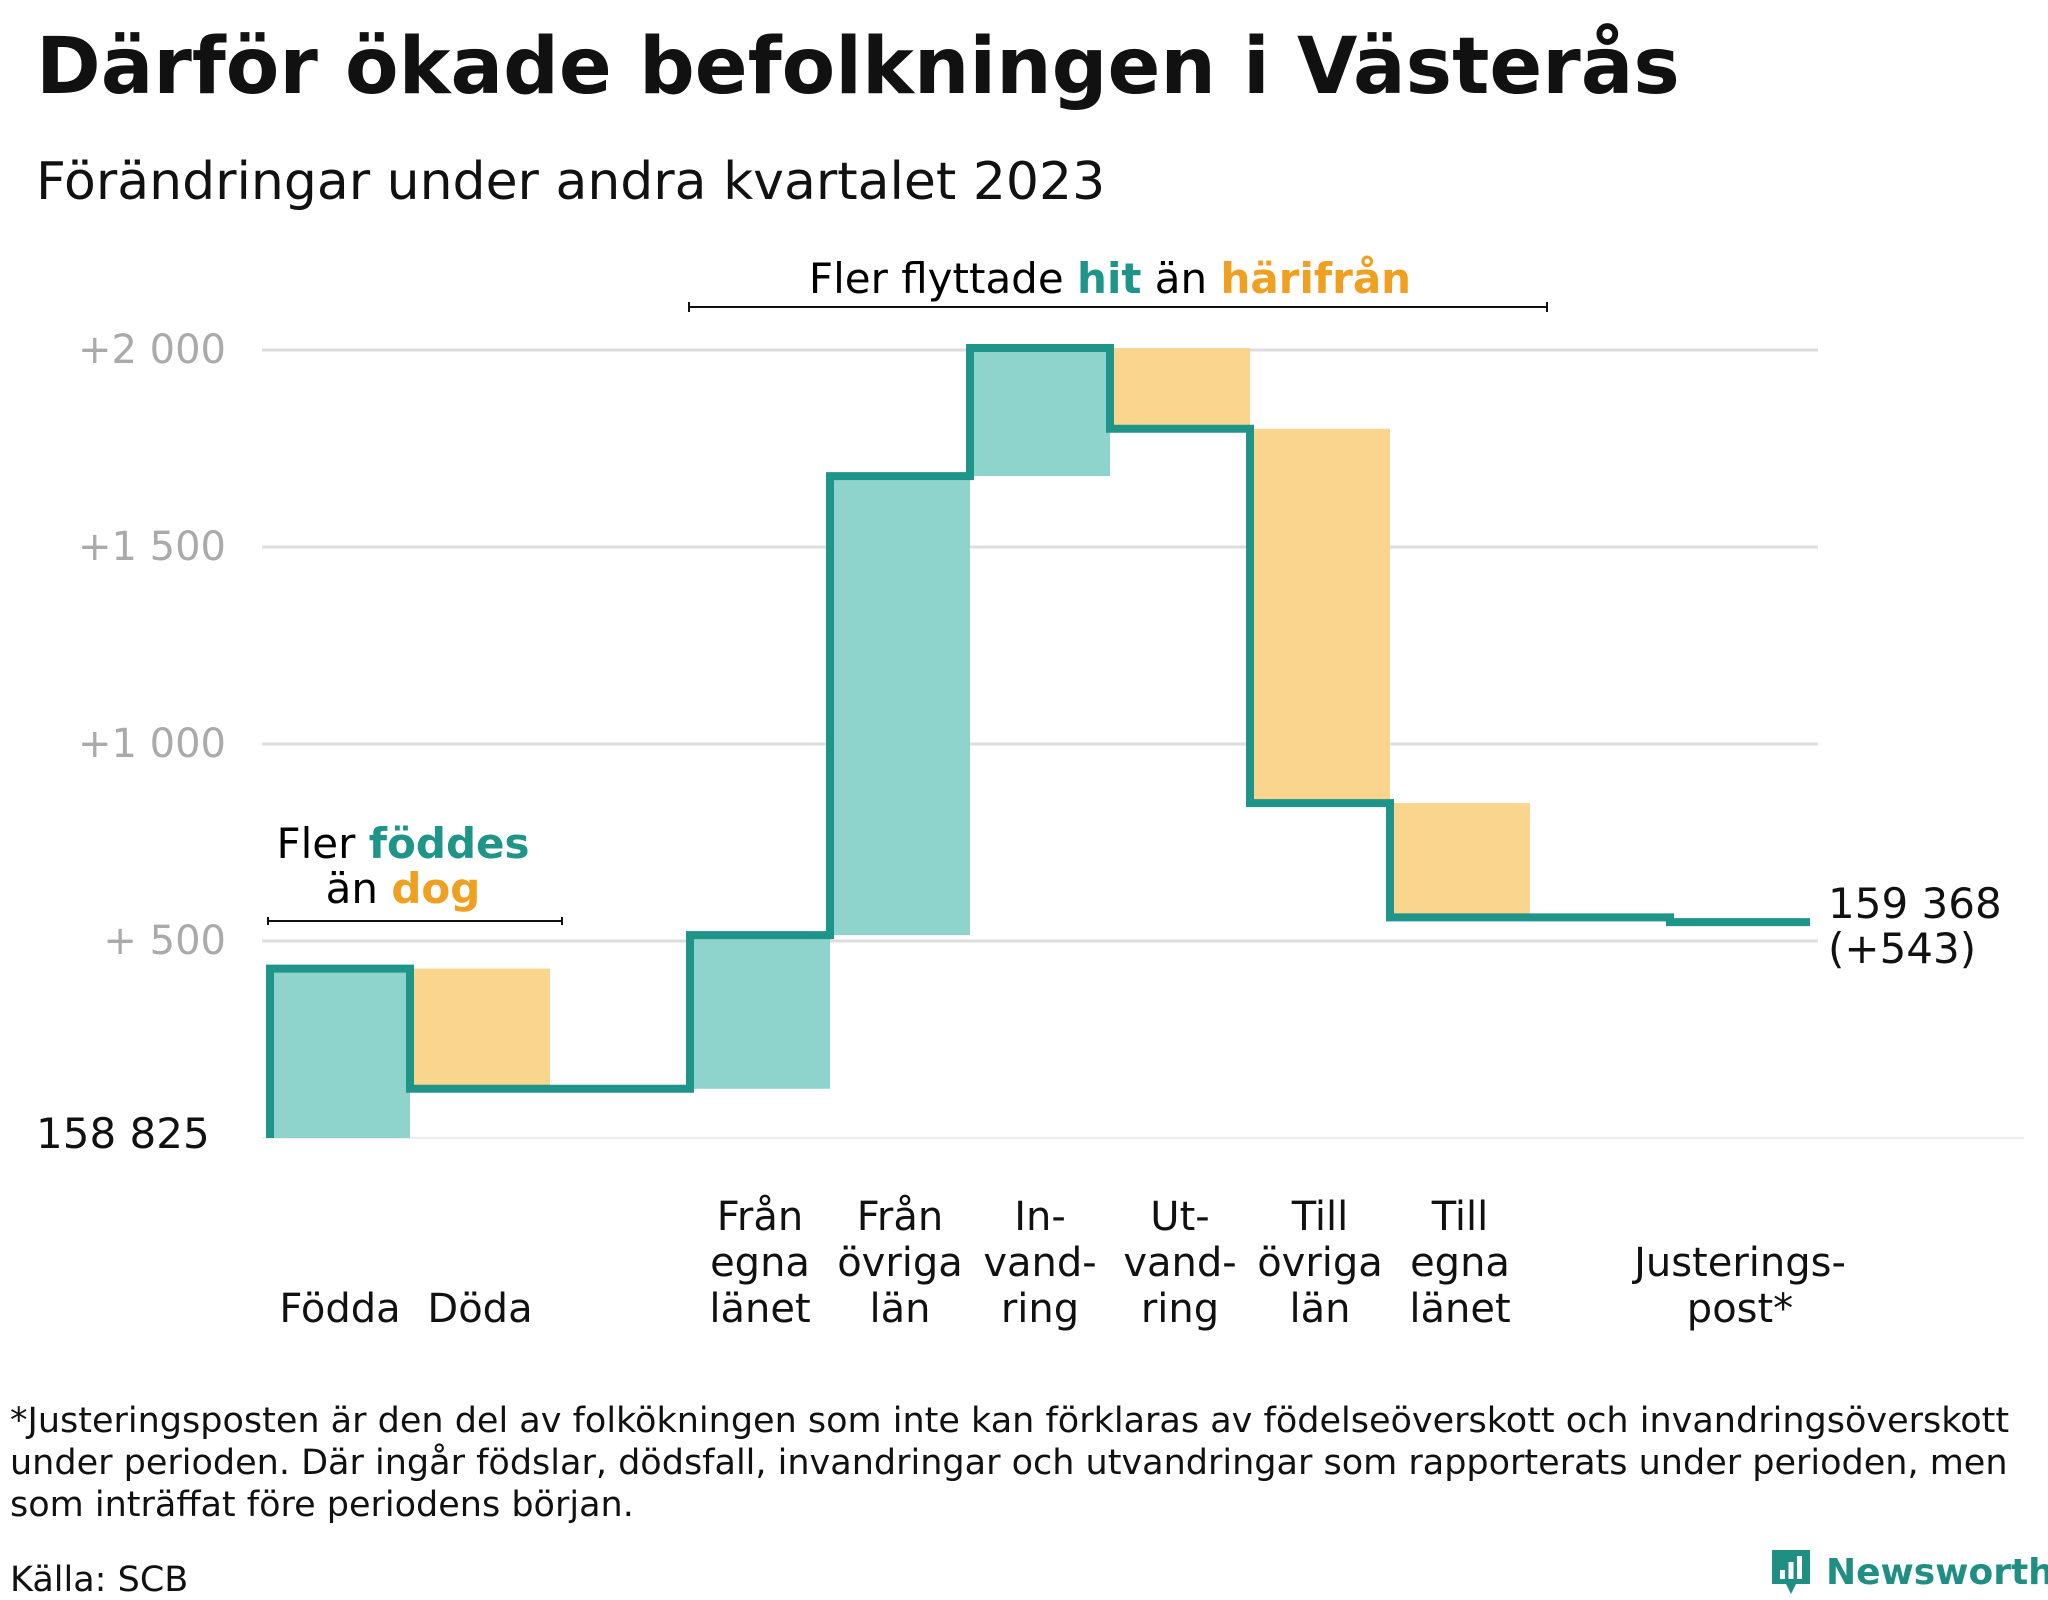  What do you see at coordinates (1040, 1309) in the screenshot?
I see `x-label-5-2: ring` at bounding box center [1040, 1309].